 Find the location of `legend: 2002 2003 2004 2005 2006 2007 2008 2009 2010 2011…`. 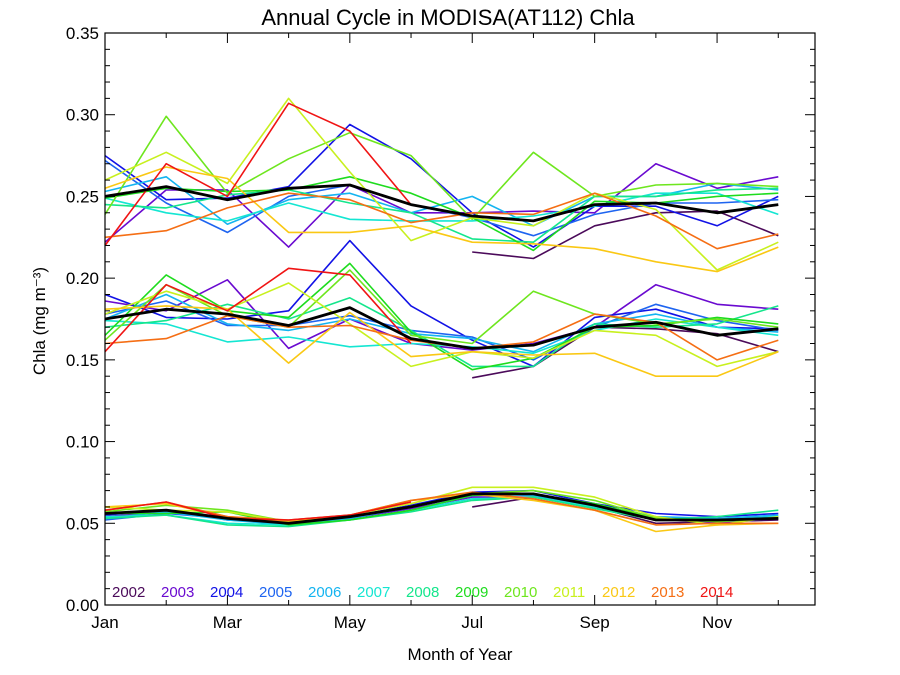

legend: 2002 2003 2004 2005 2006 2007 2008 2009 2010 2011… is located at coordinates (422, 592).